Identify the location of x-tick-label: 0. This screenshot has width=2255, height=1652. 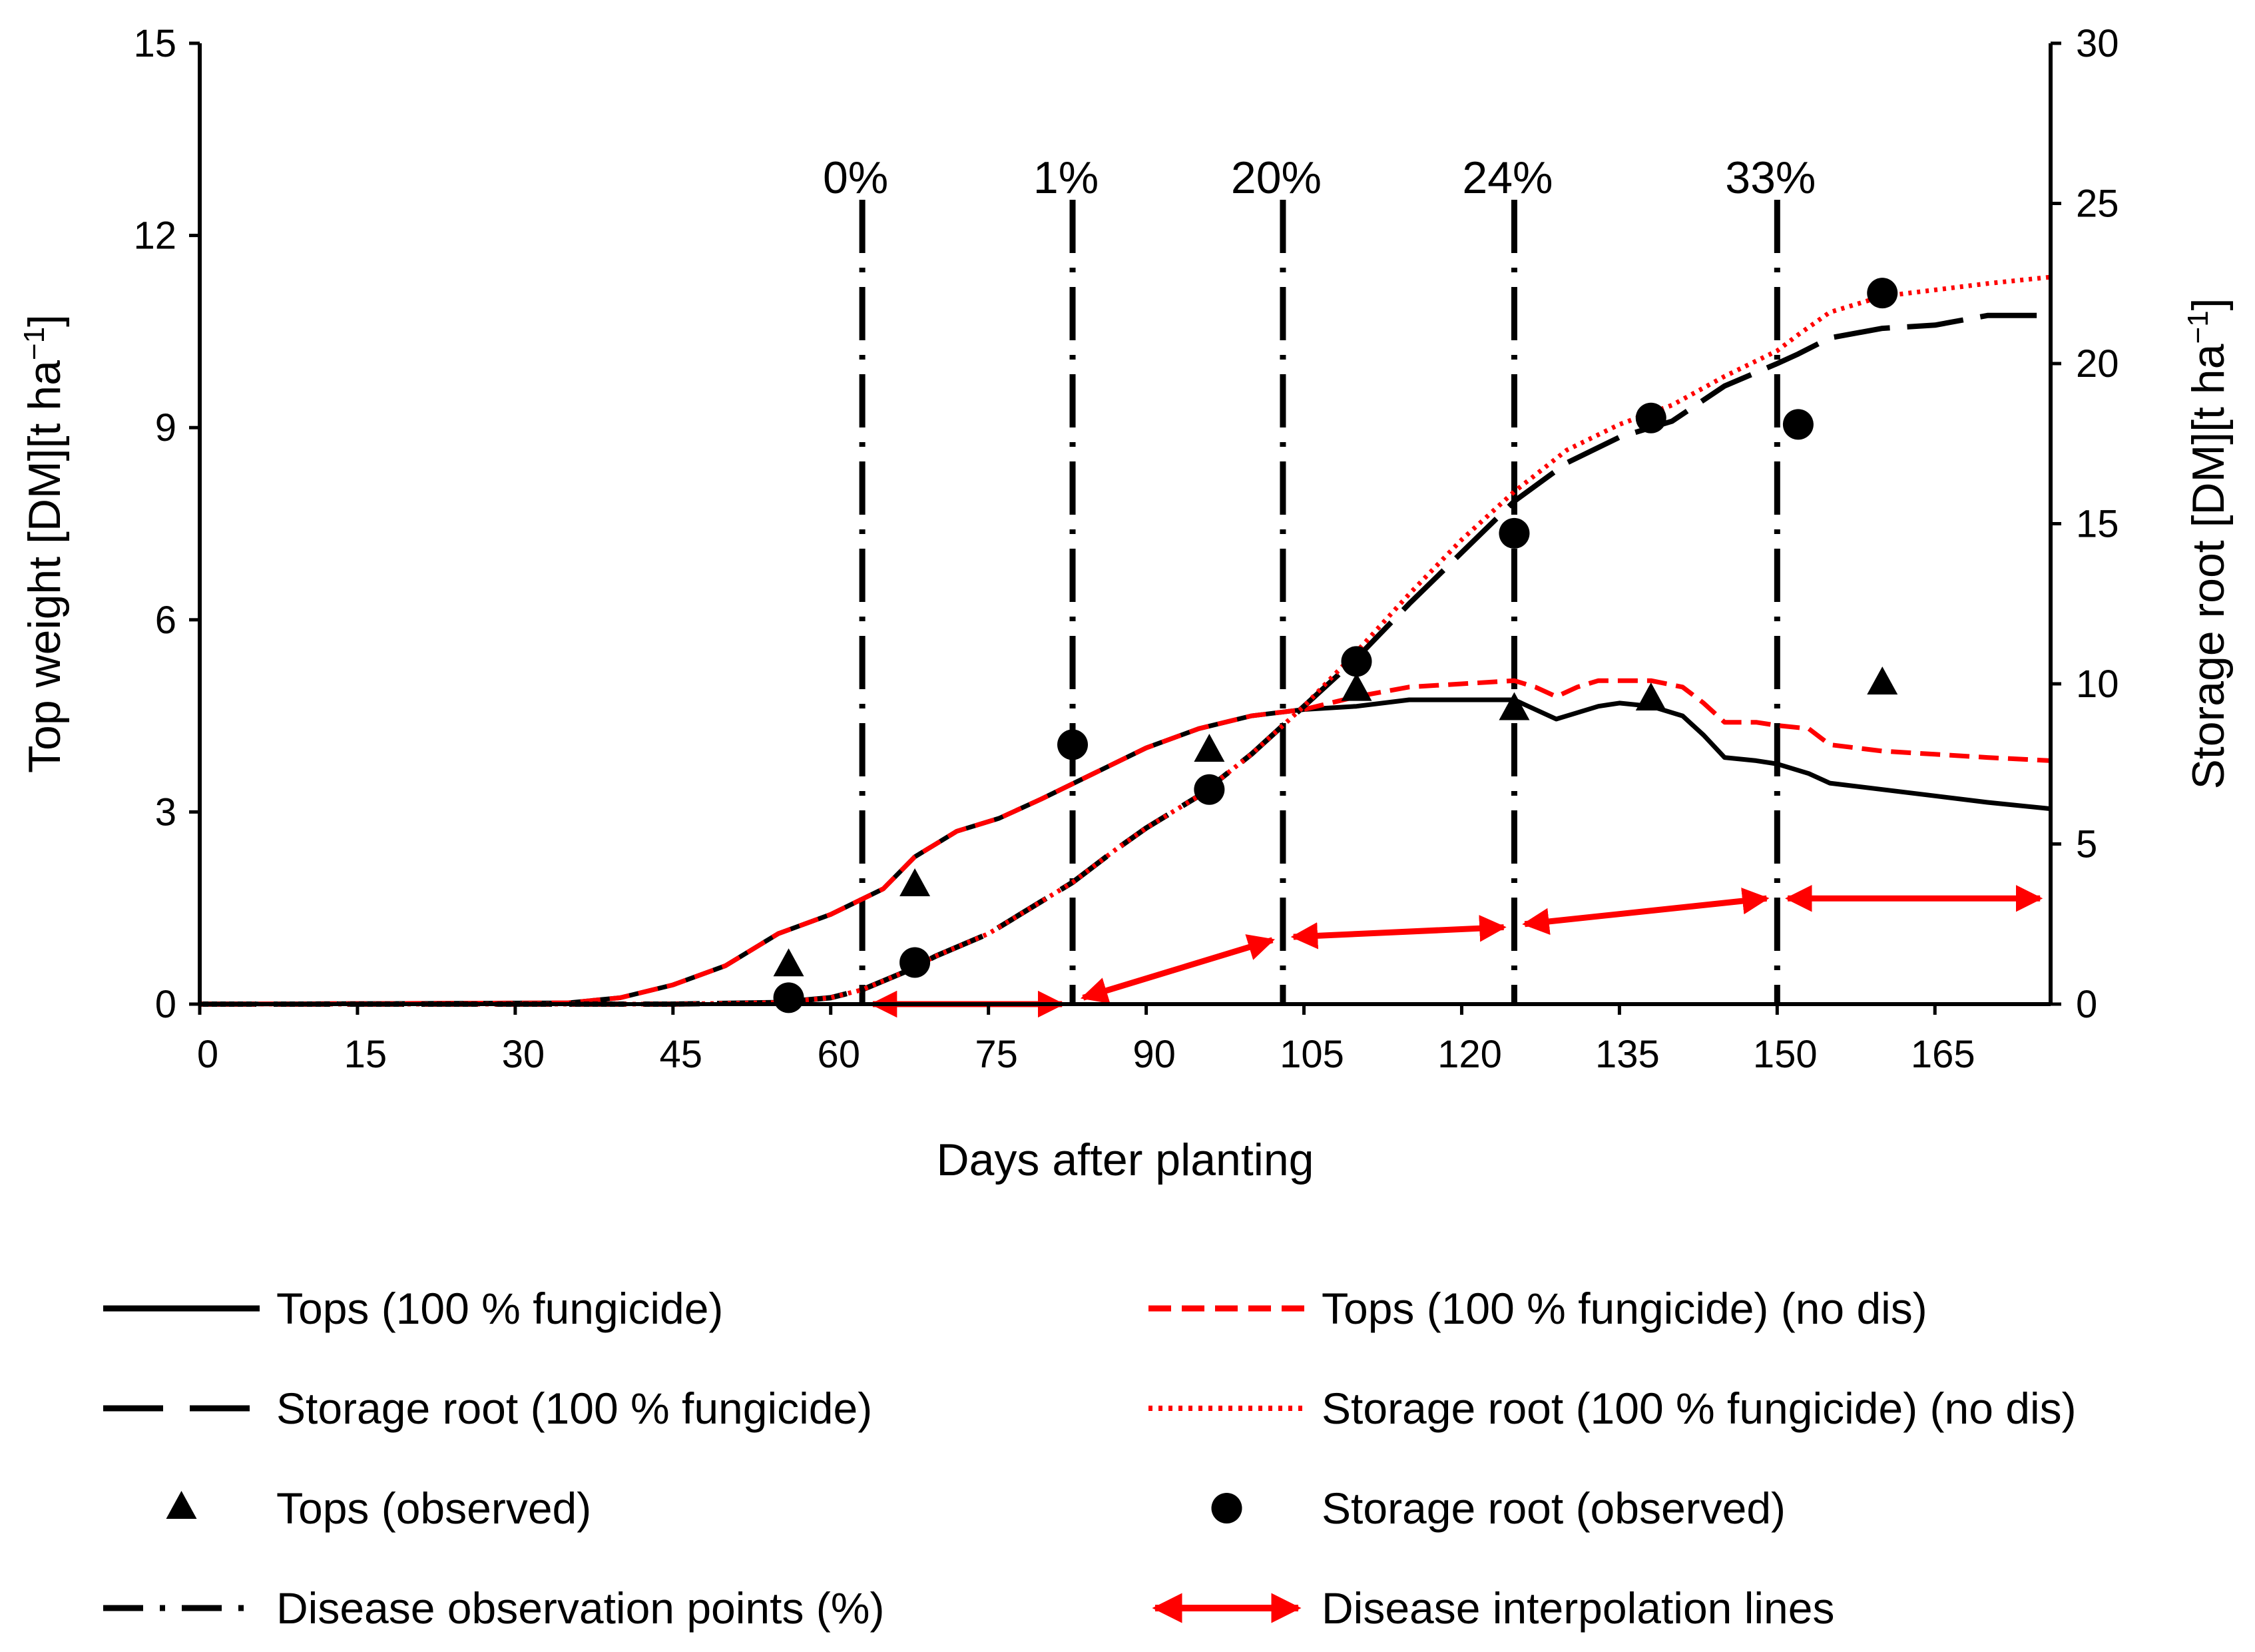
(207, 1054).